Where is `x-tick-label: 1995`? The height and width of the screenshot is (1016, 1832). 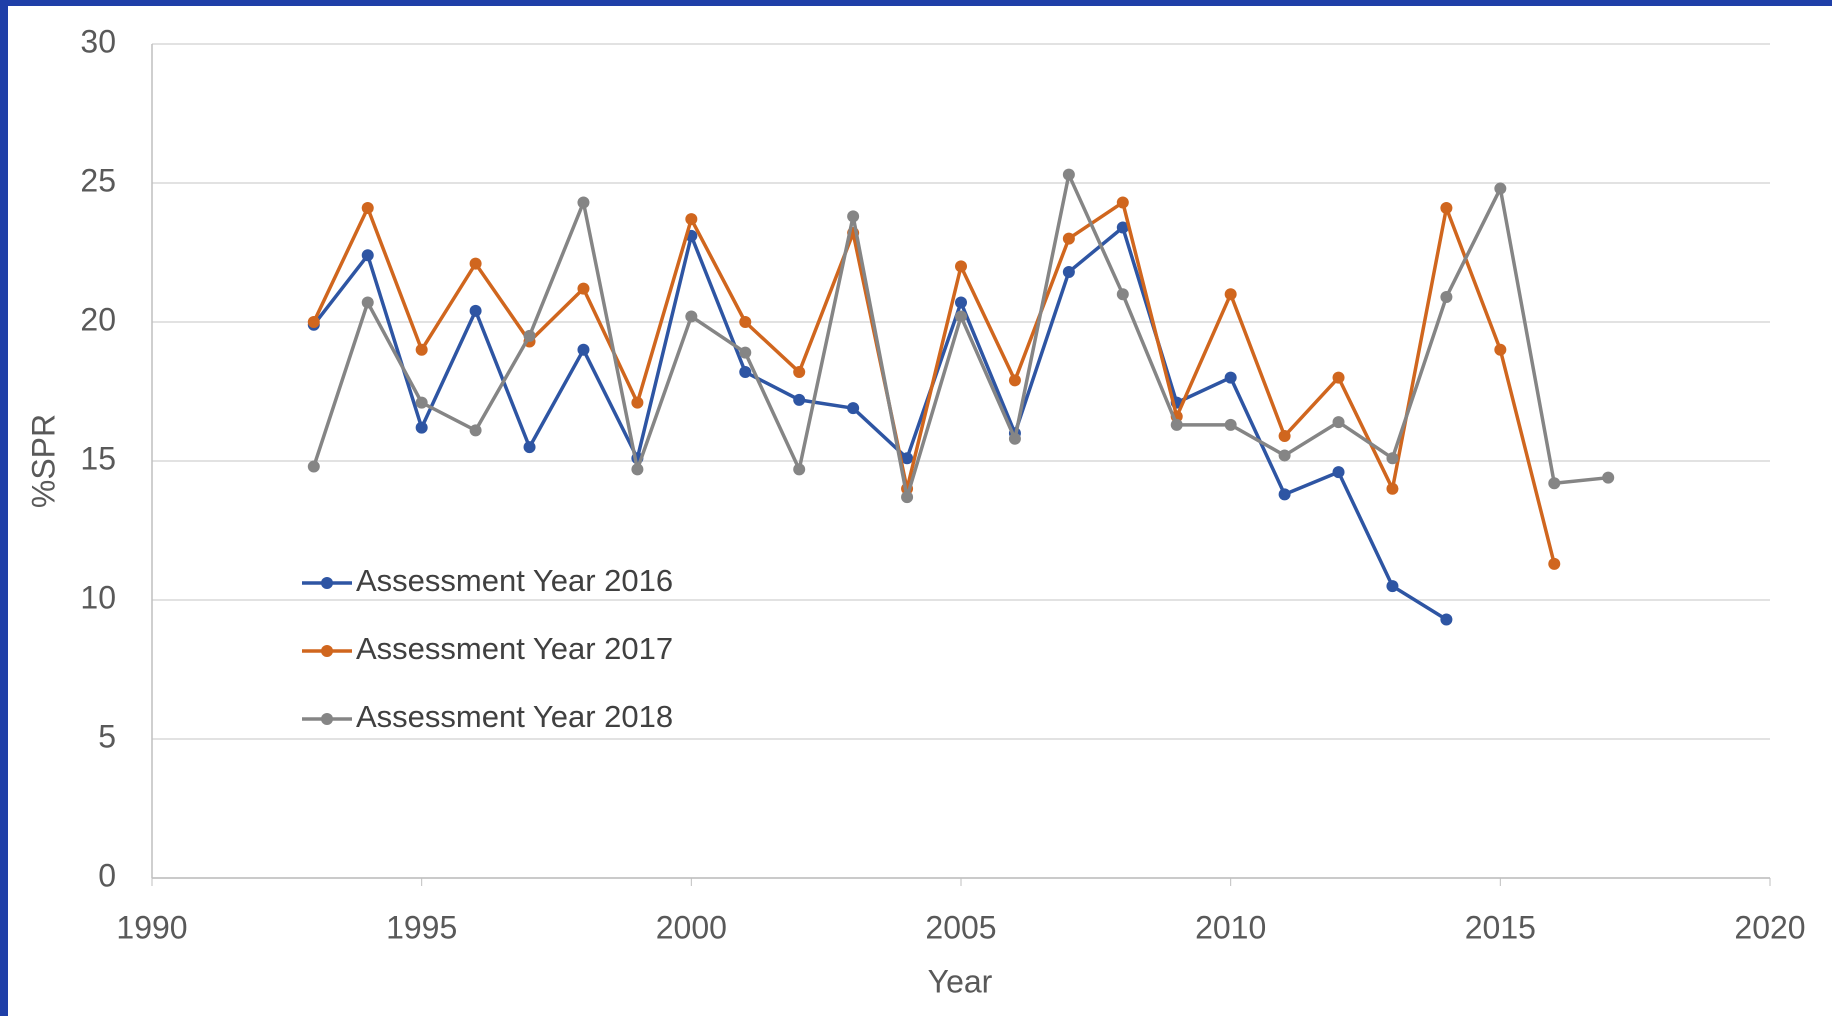 x-tick-label: 1995 is located at coordinates (421, 927).